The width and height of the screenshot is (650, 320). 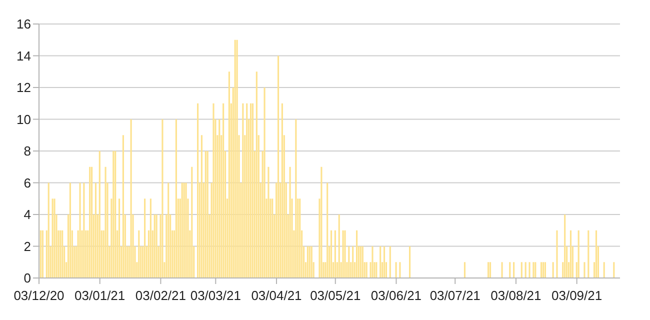 What do you see at coordinates (396, 296) in the screenshot?
I see `x-tick-label: 03/06/21` at bounding box center [396, 296].